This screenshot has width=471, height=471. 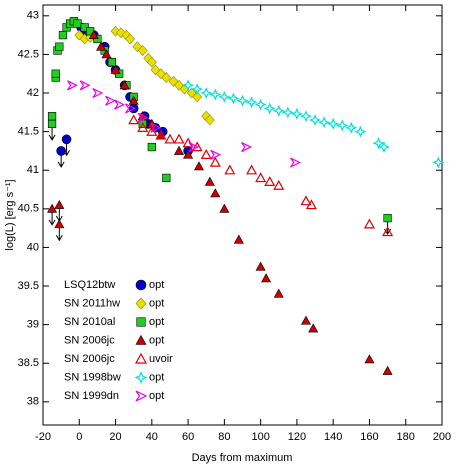 What do you see at coordinates (33, 170) in the screenshot?
I see `y-tick-label: 41` at bounding box center [33, 170].